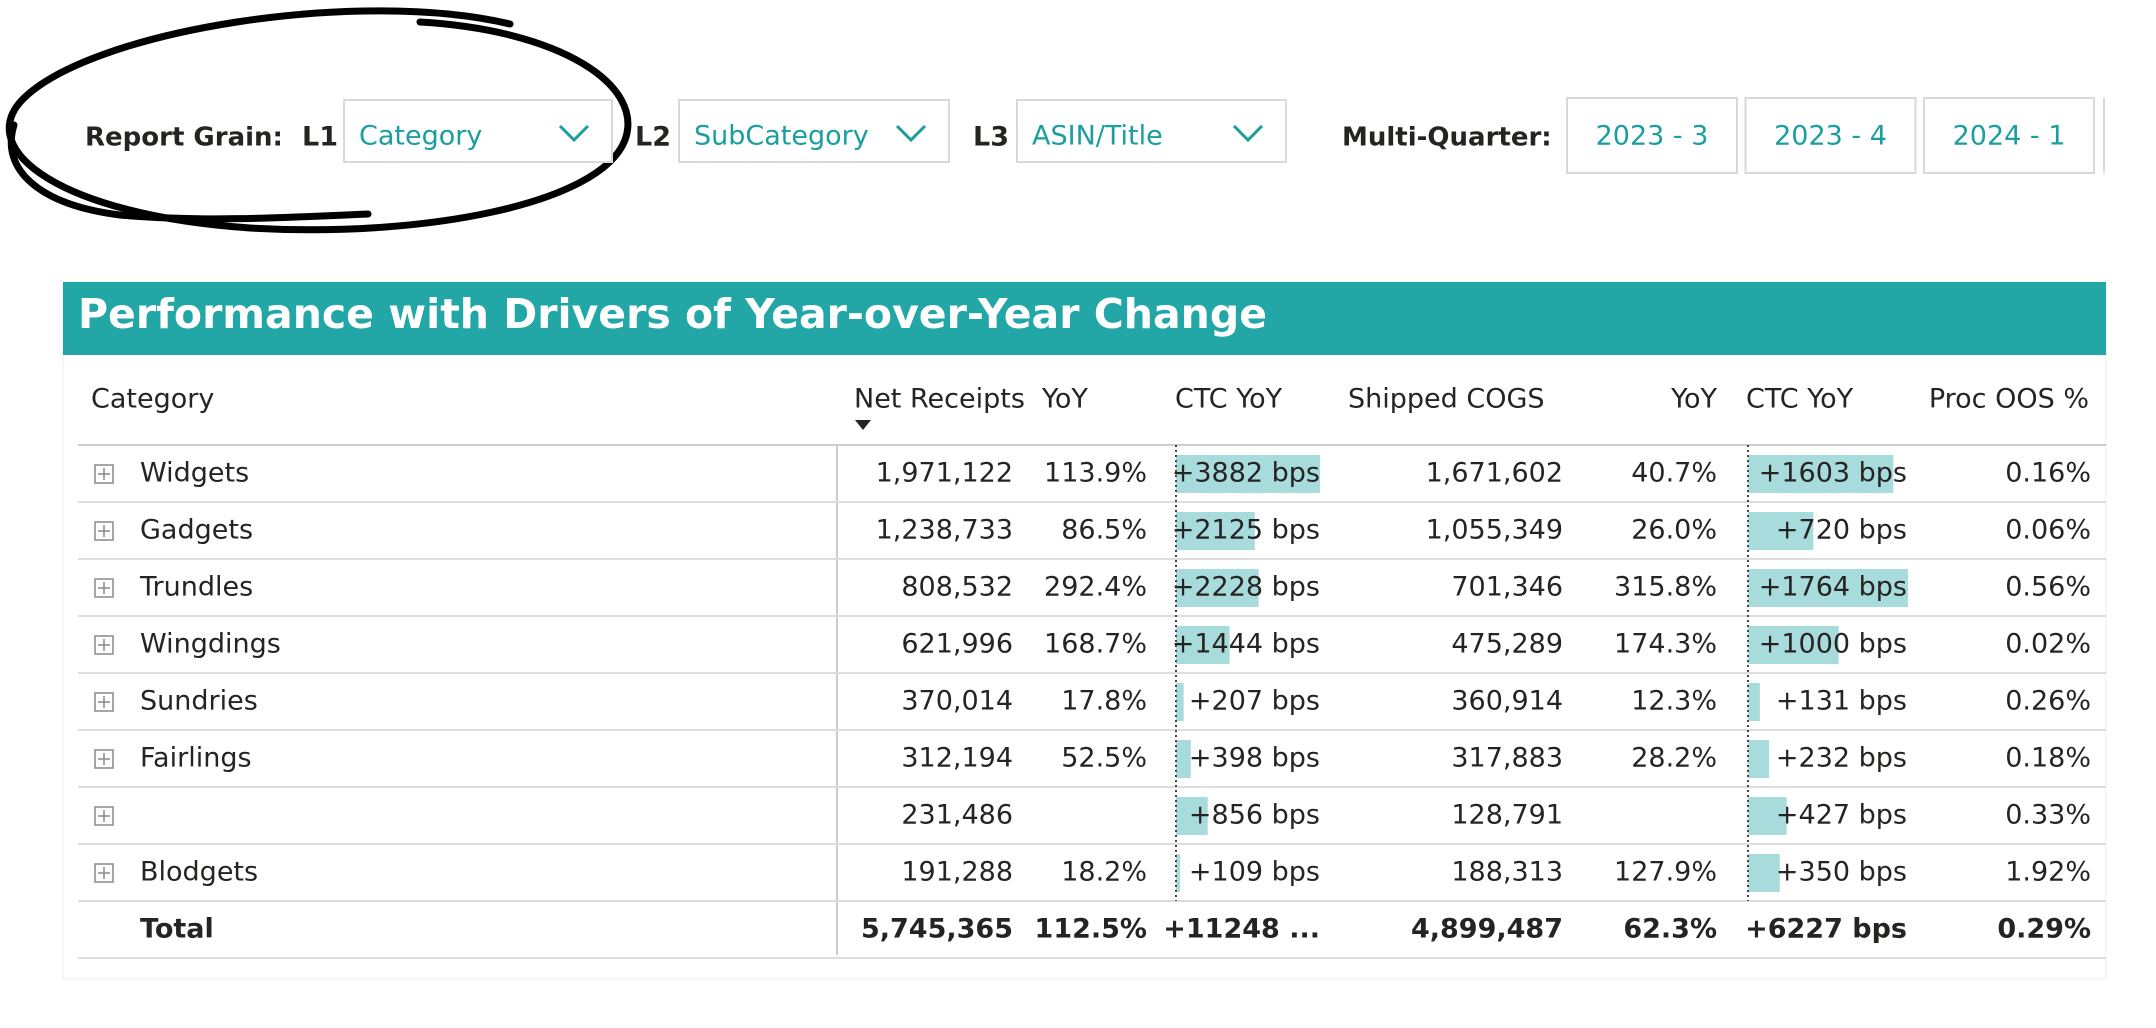 This screenshot has width=2156, height=1028. What do you see at coordinates (1841, 701) in the screenshot?
I see `cell: +131 bps` at bounding box center [1841, 701].